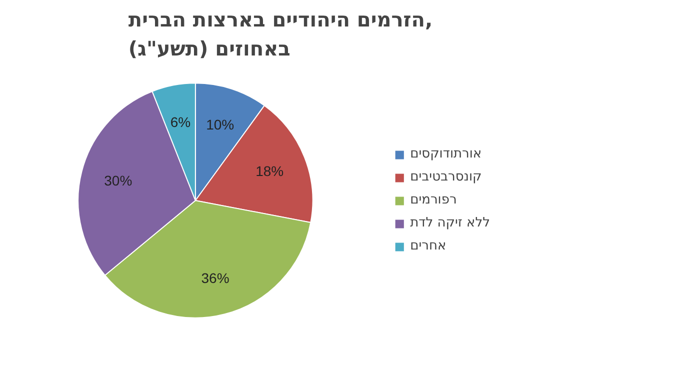  What do you see at coordinates (450, 223) in the screenshot?
I see `legend-label: ללא זיקה לדת` at bounding box center [450, 223].